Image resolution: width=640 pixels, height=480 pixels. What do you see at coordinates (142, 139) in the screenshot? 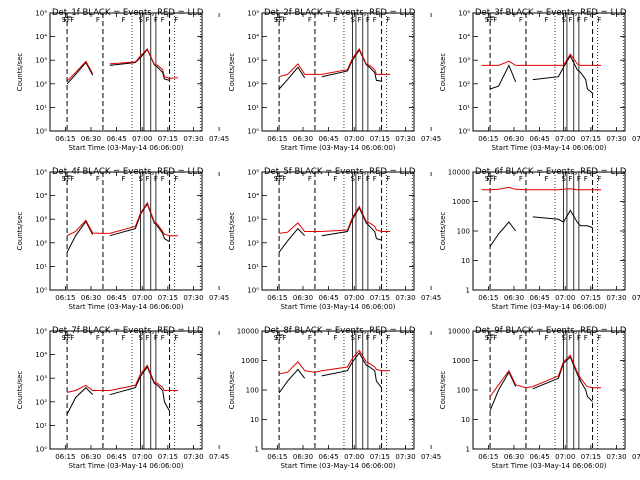
I see `x-tick-label: 07:00` at bounding box center [142, 139].